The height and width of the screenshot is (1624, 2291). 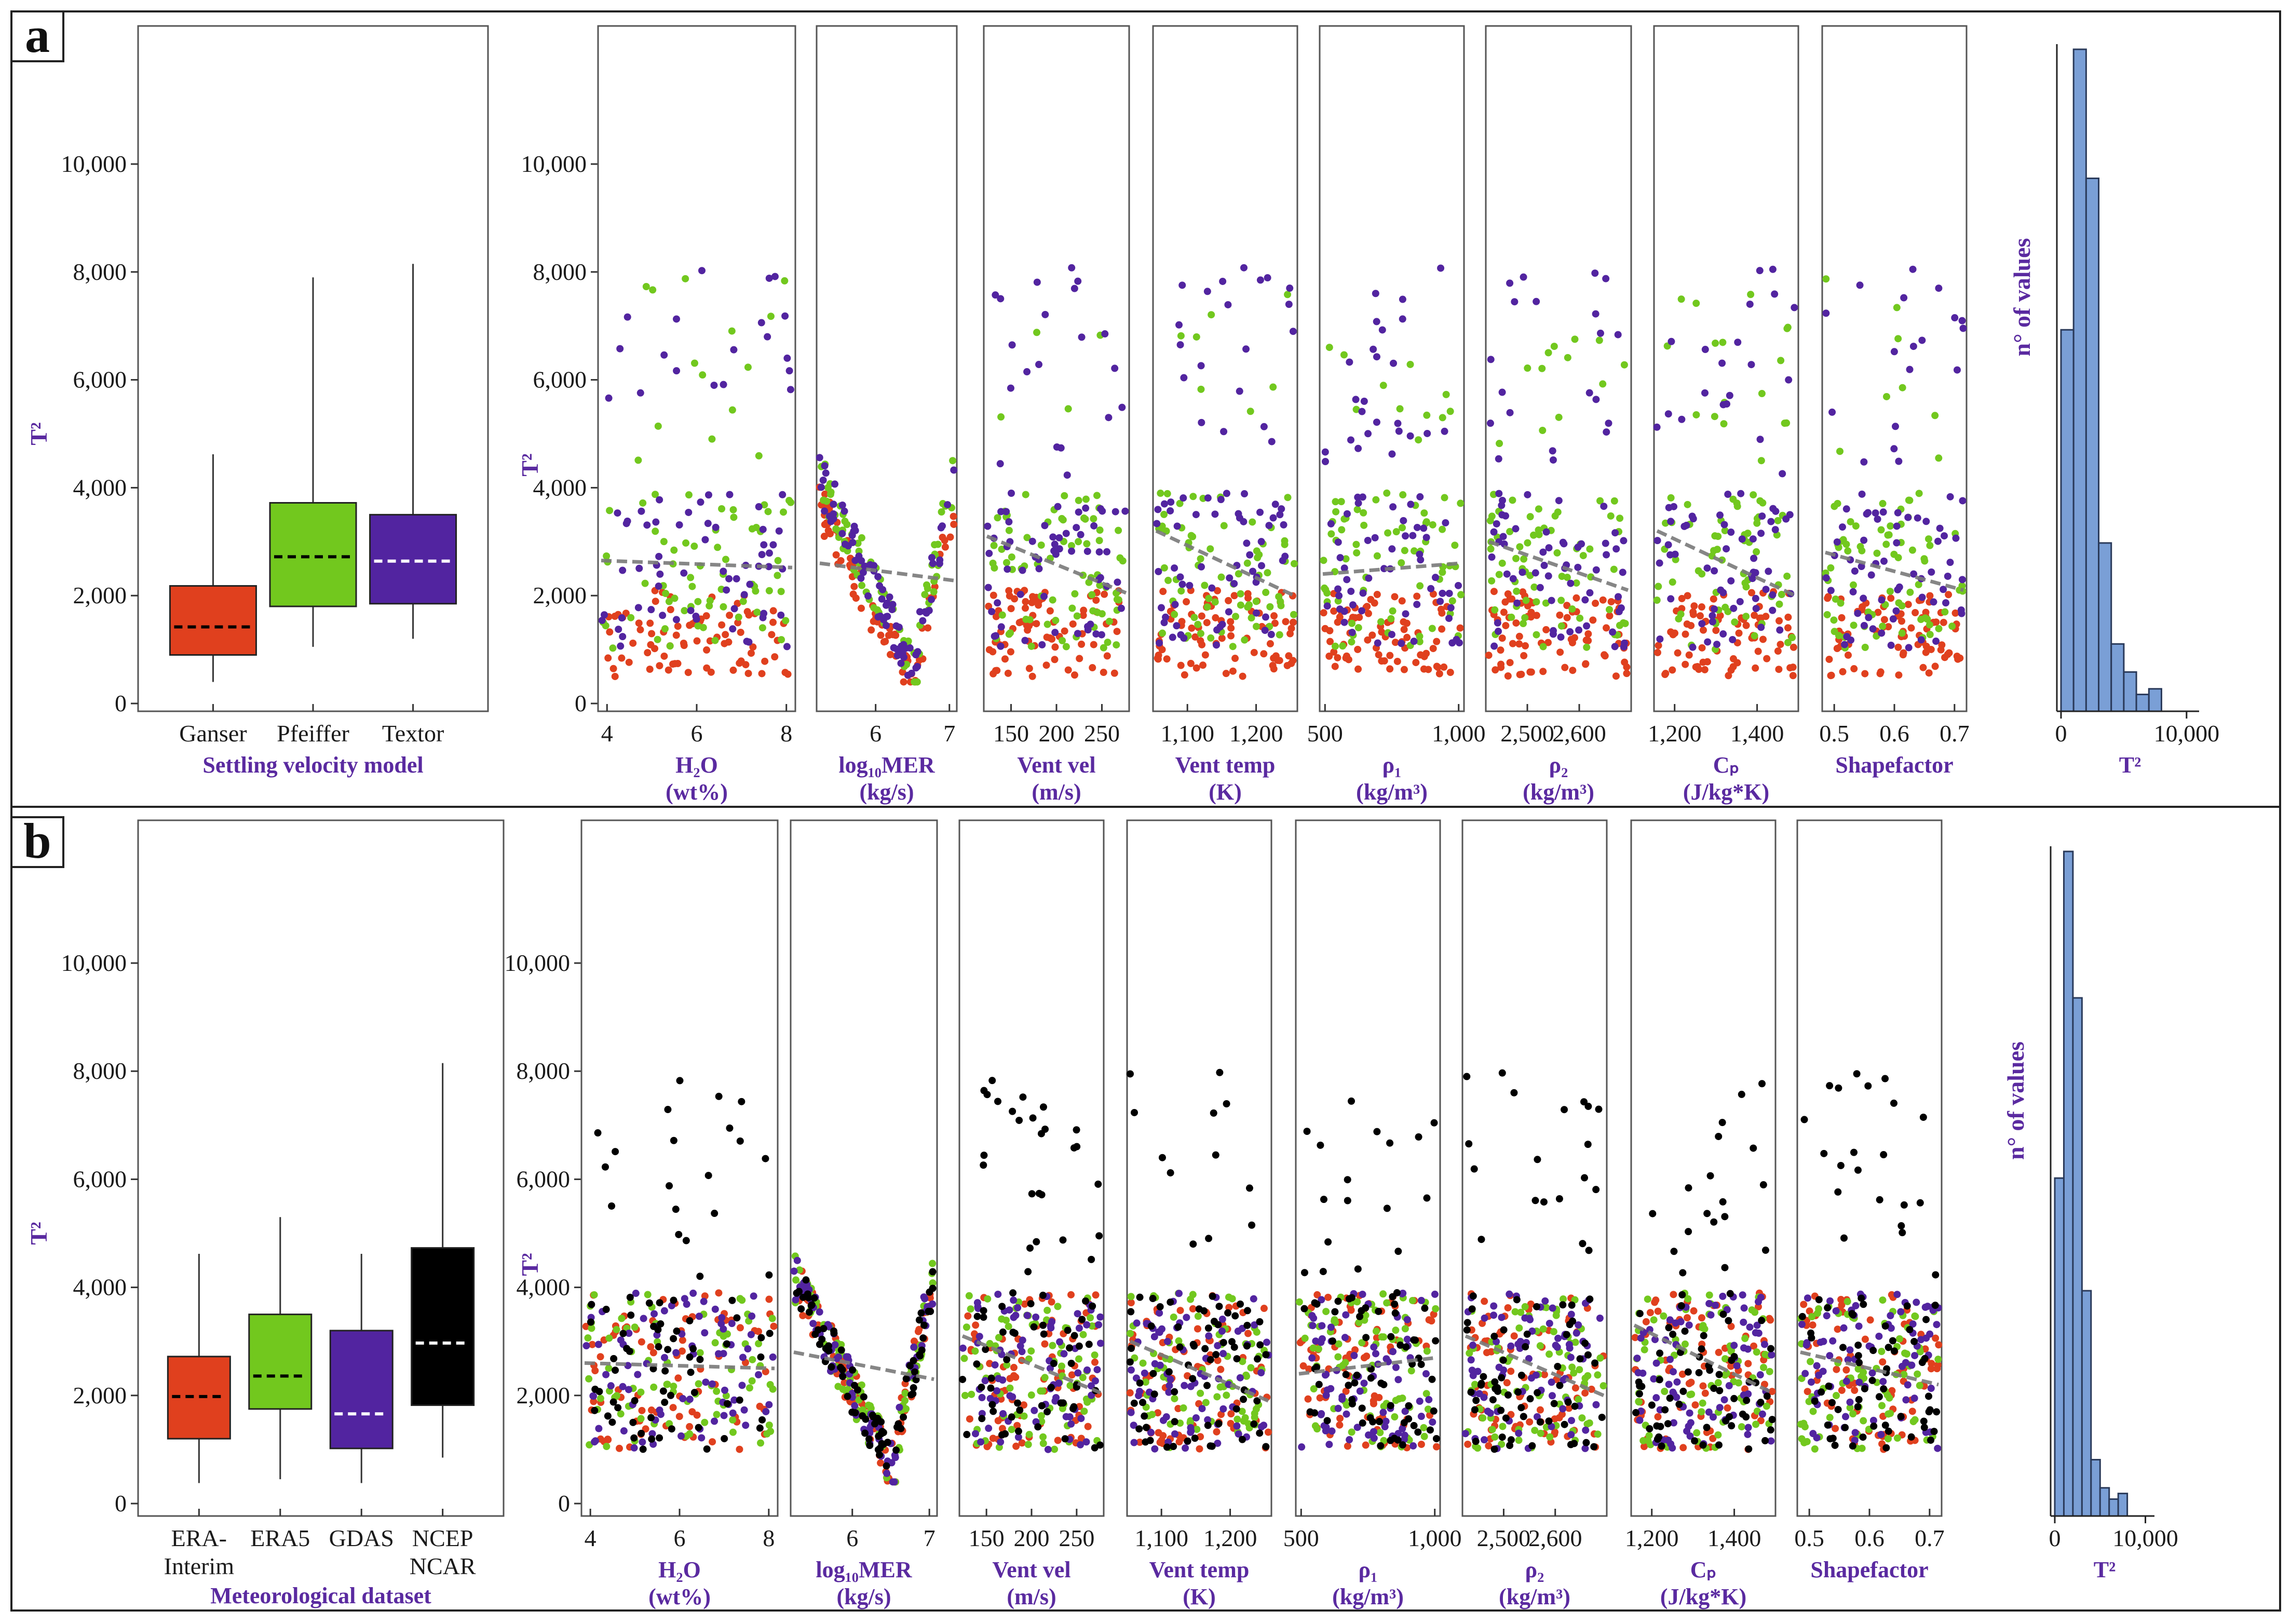 I want to click on x-tick-label: 250, so click(x=1076, y=1538).